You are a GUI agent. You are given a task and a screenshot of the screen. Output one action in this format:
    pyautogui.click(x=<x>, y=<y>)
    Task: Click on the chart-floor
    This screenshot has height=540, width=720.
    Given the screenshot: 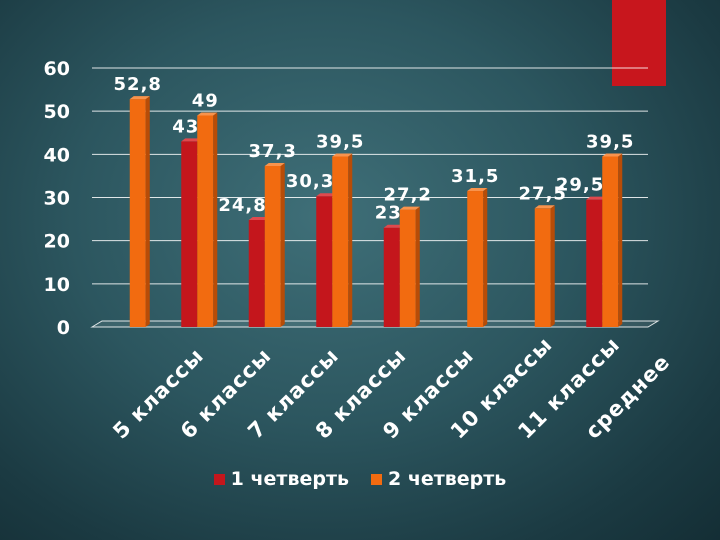 What is the action you would take?
    pyautogui.click(x=375, y=324)
    